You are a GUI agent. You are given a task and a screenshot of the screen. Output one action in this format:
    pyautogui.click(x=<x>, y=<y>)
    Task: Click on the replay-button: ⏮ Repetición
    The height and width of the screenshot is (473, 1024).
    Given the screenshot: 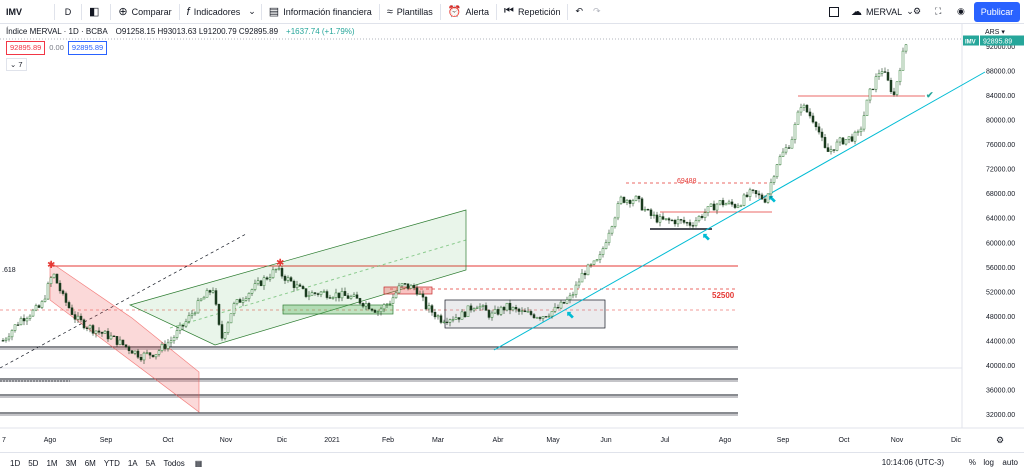 What is the action you would take?
    pyautogui.click(x=532, y=12)
    